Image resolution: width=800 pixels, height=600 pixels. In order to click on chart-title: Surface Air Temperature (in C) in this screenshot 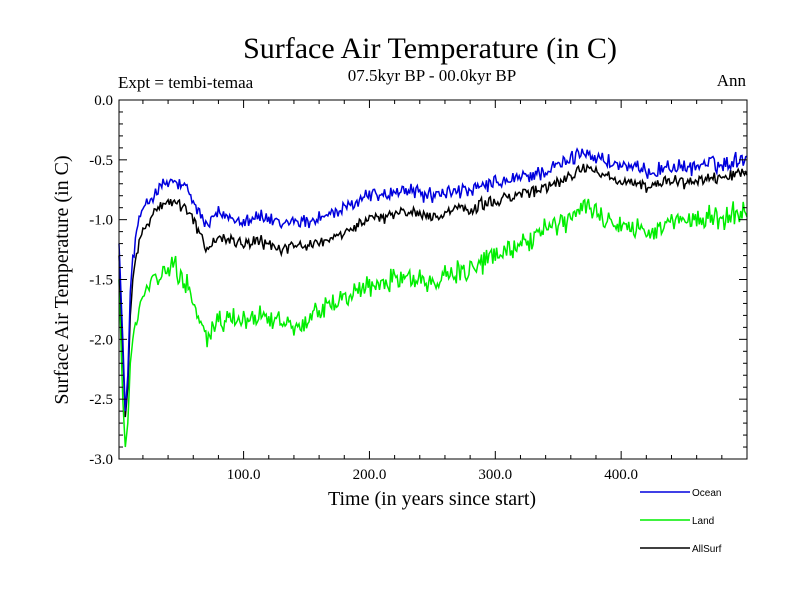, I will do `click(430, 48)`.